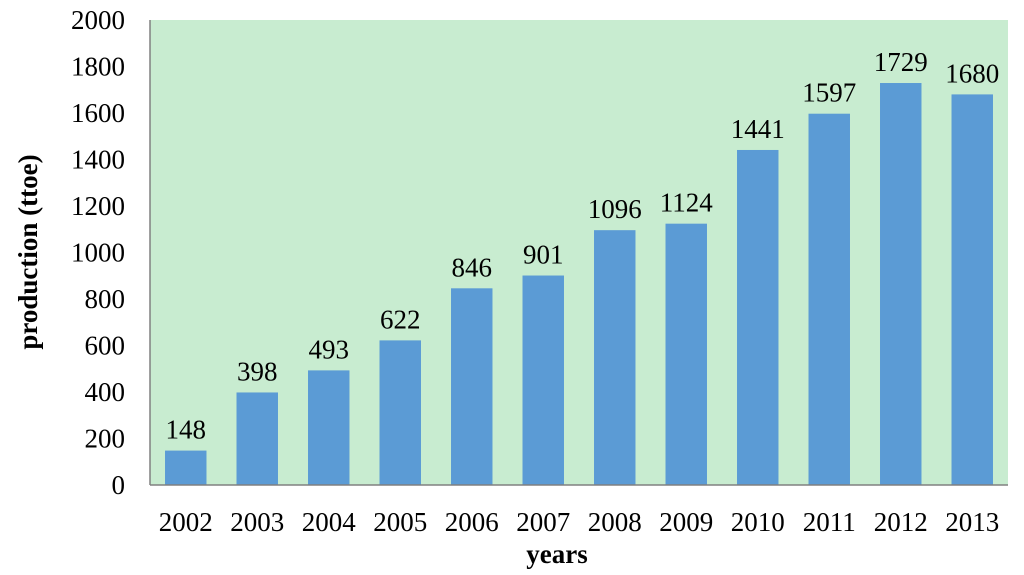 This screenshot has height=575, width=1024. Describe the element at coordinates (257, 371) in the screenshot. I see `data-label-2003: 398` at that location.